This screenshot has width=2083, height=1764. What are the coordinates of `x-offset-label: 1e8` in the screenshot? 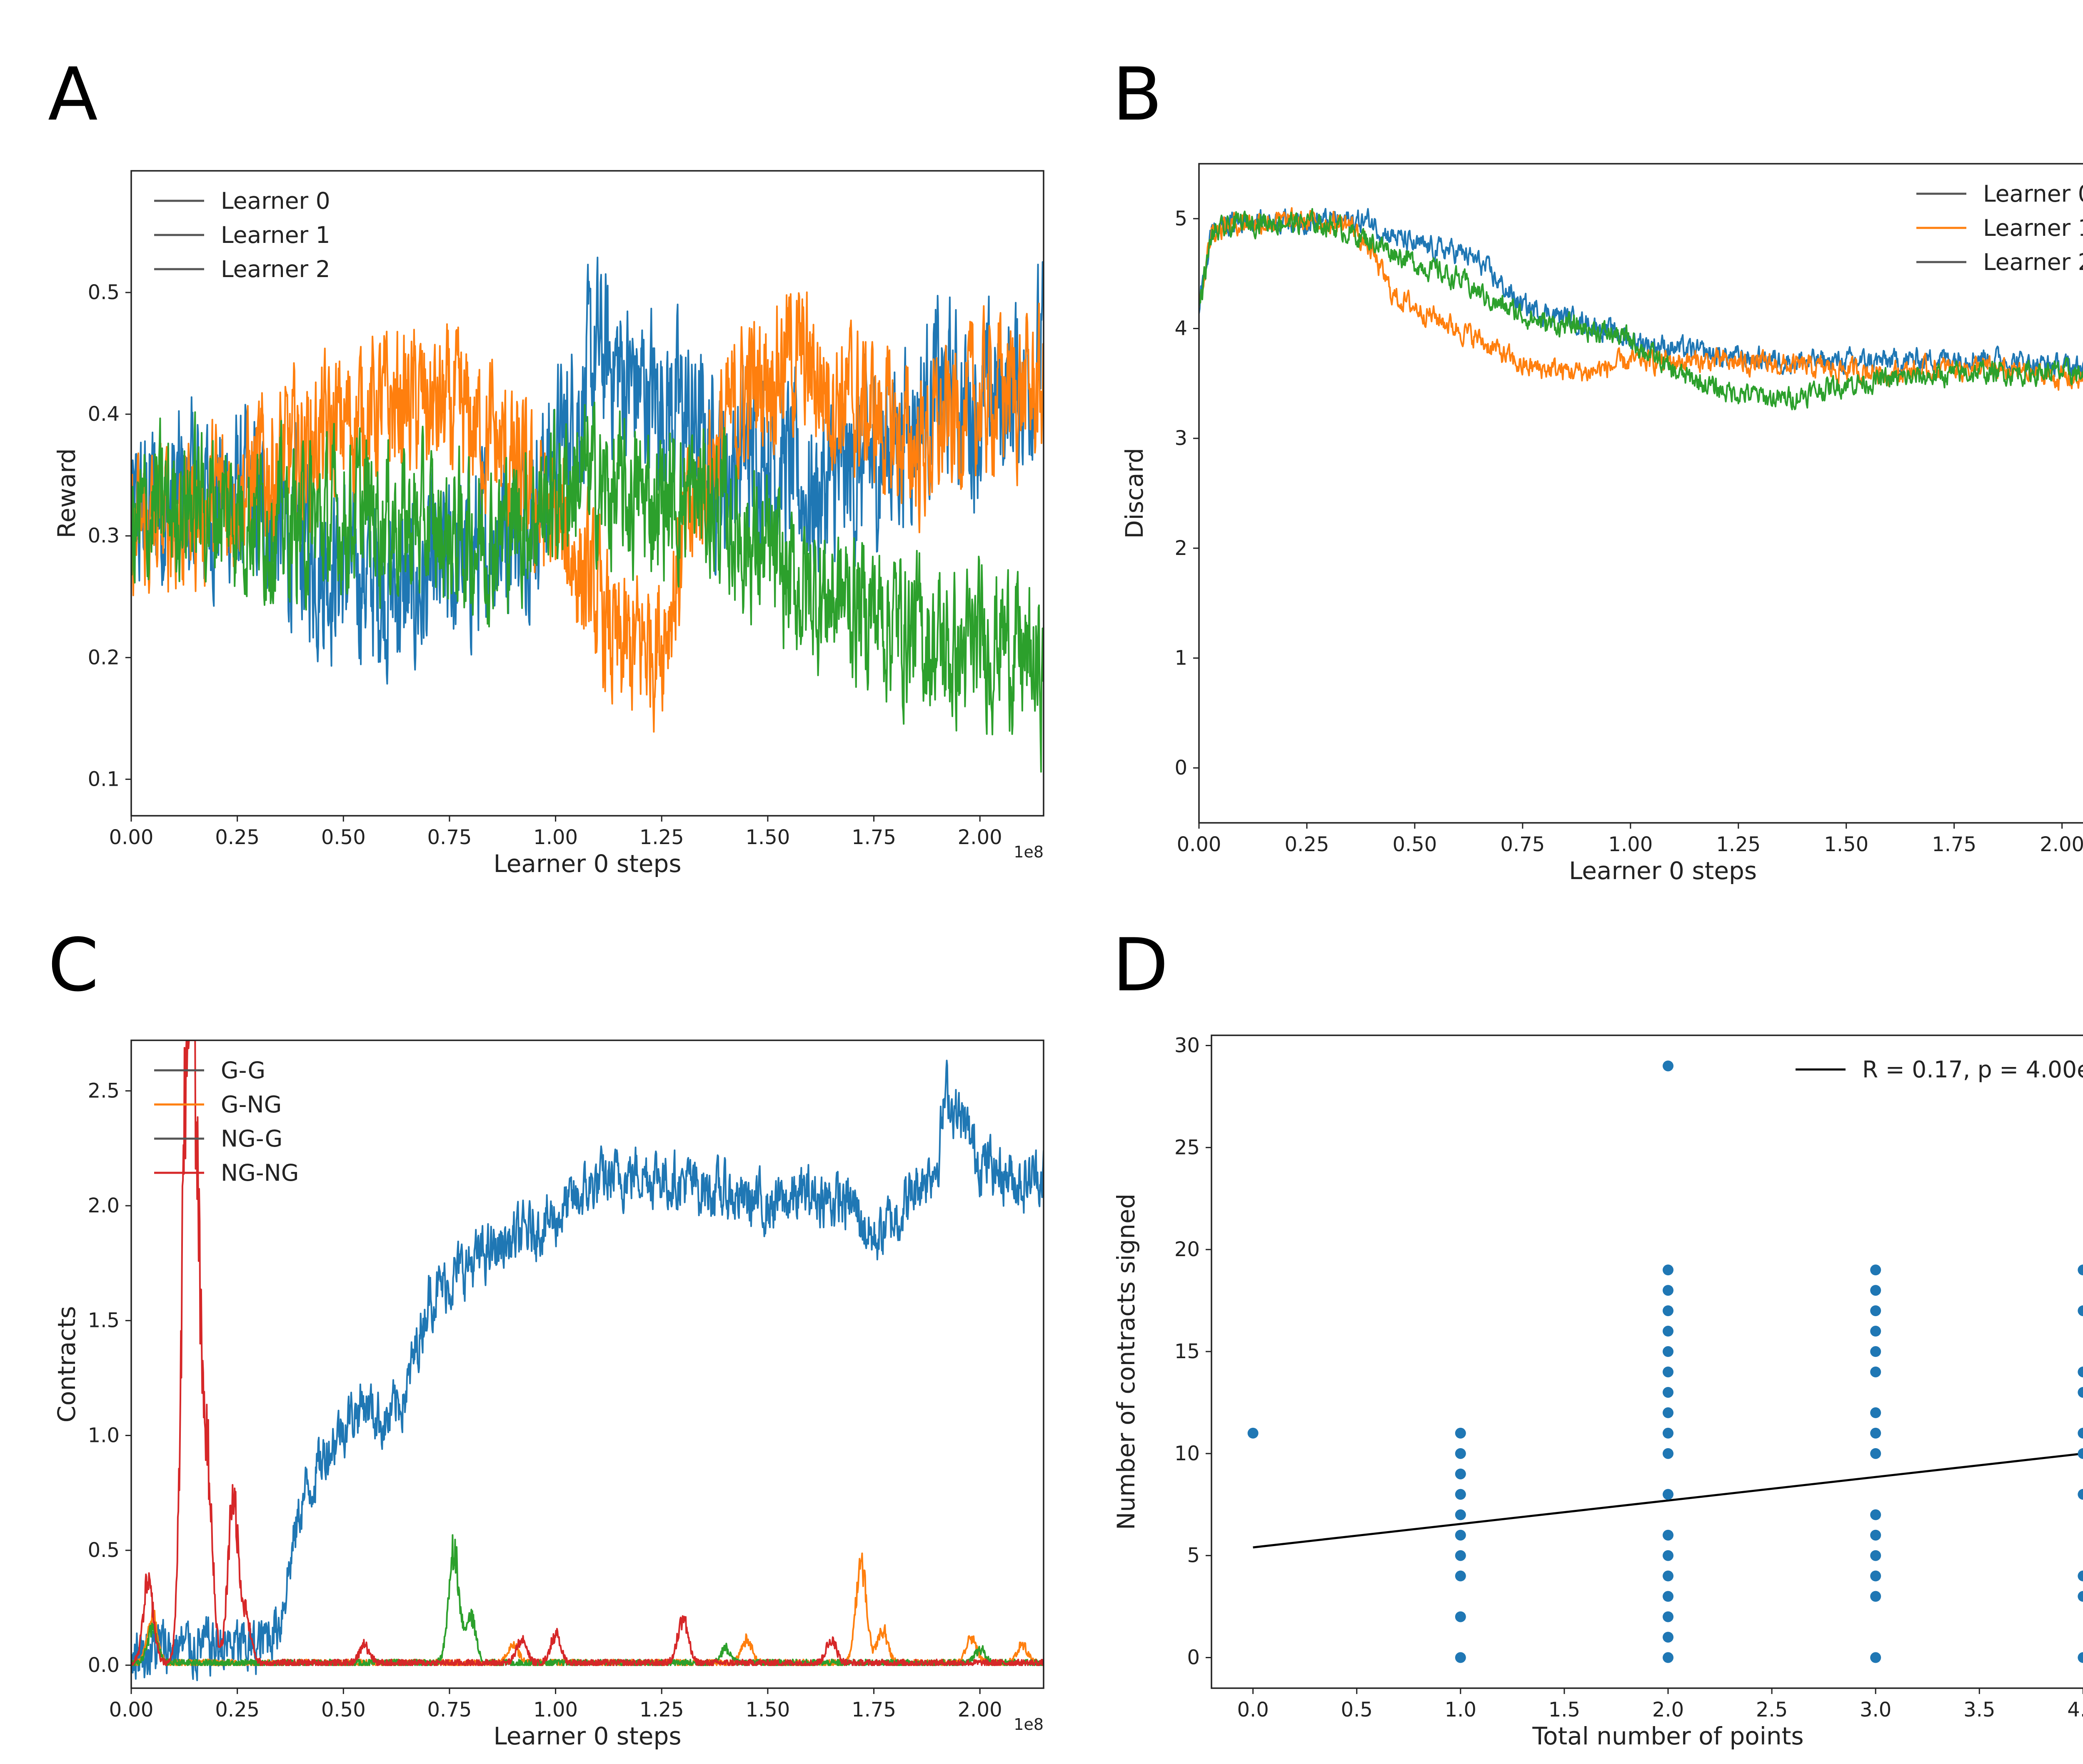 It's located at (1029, 1725).